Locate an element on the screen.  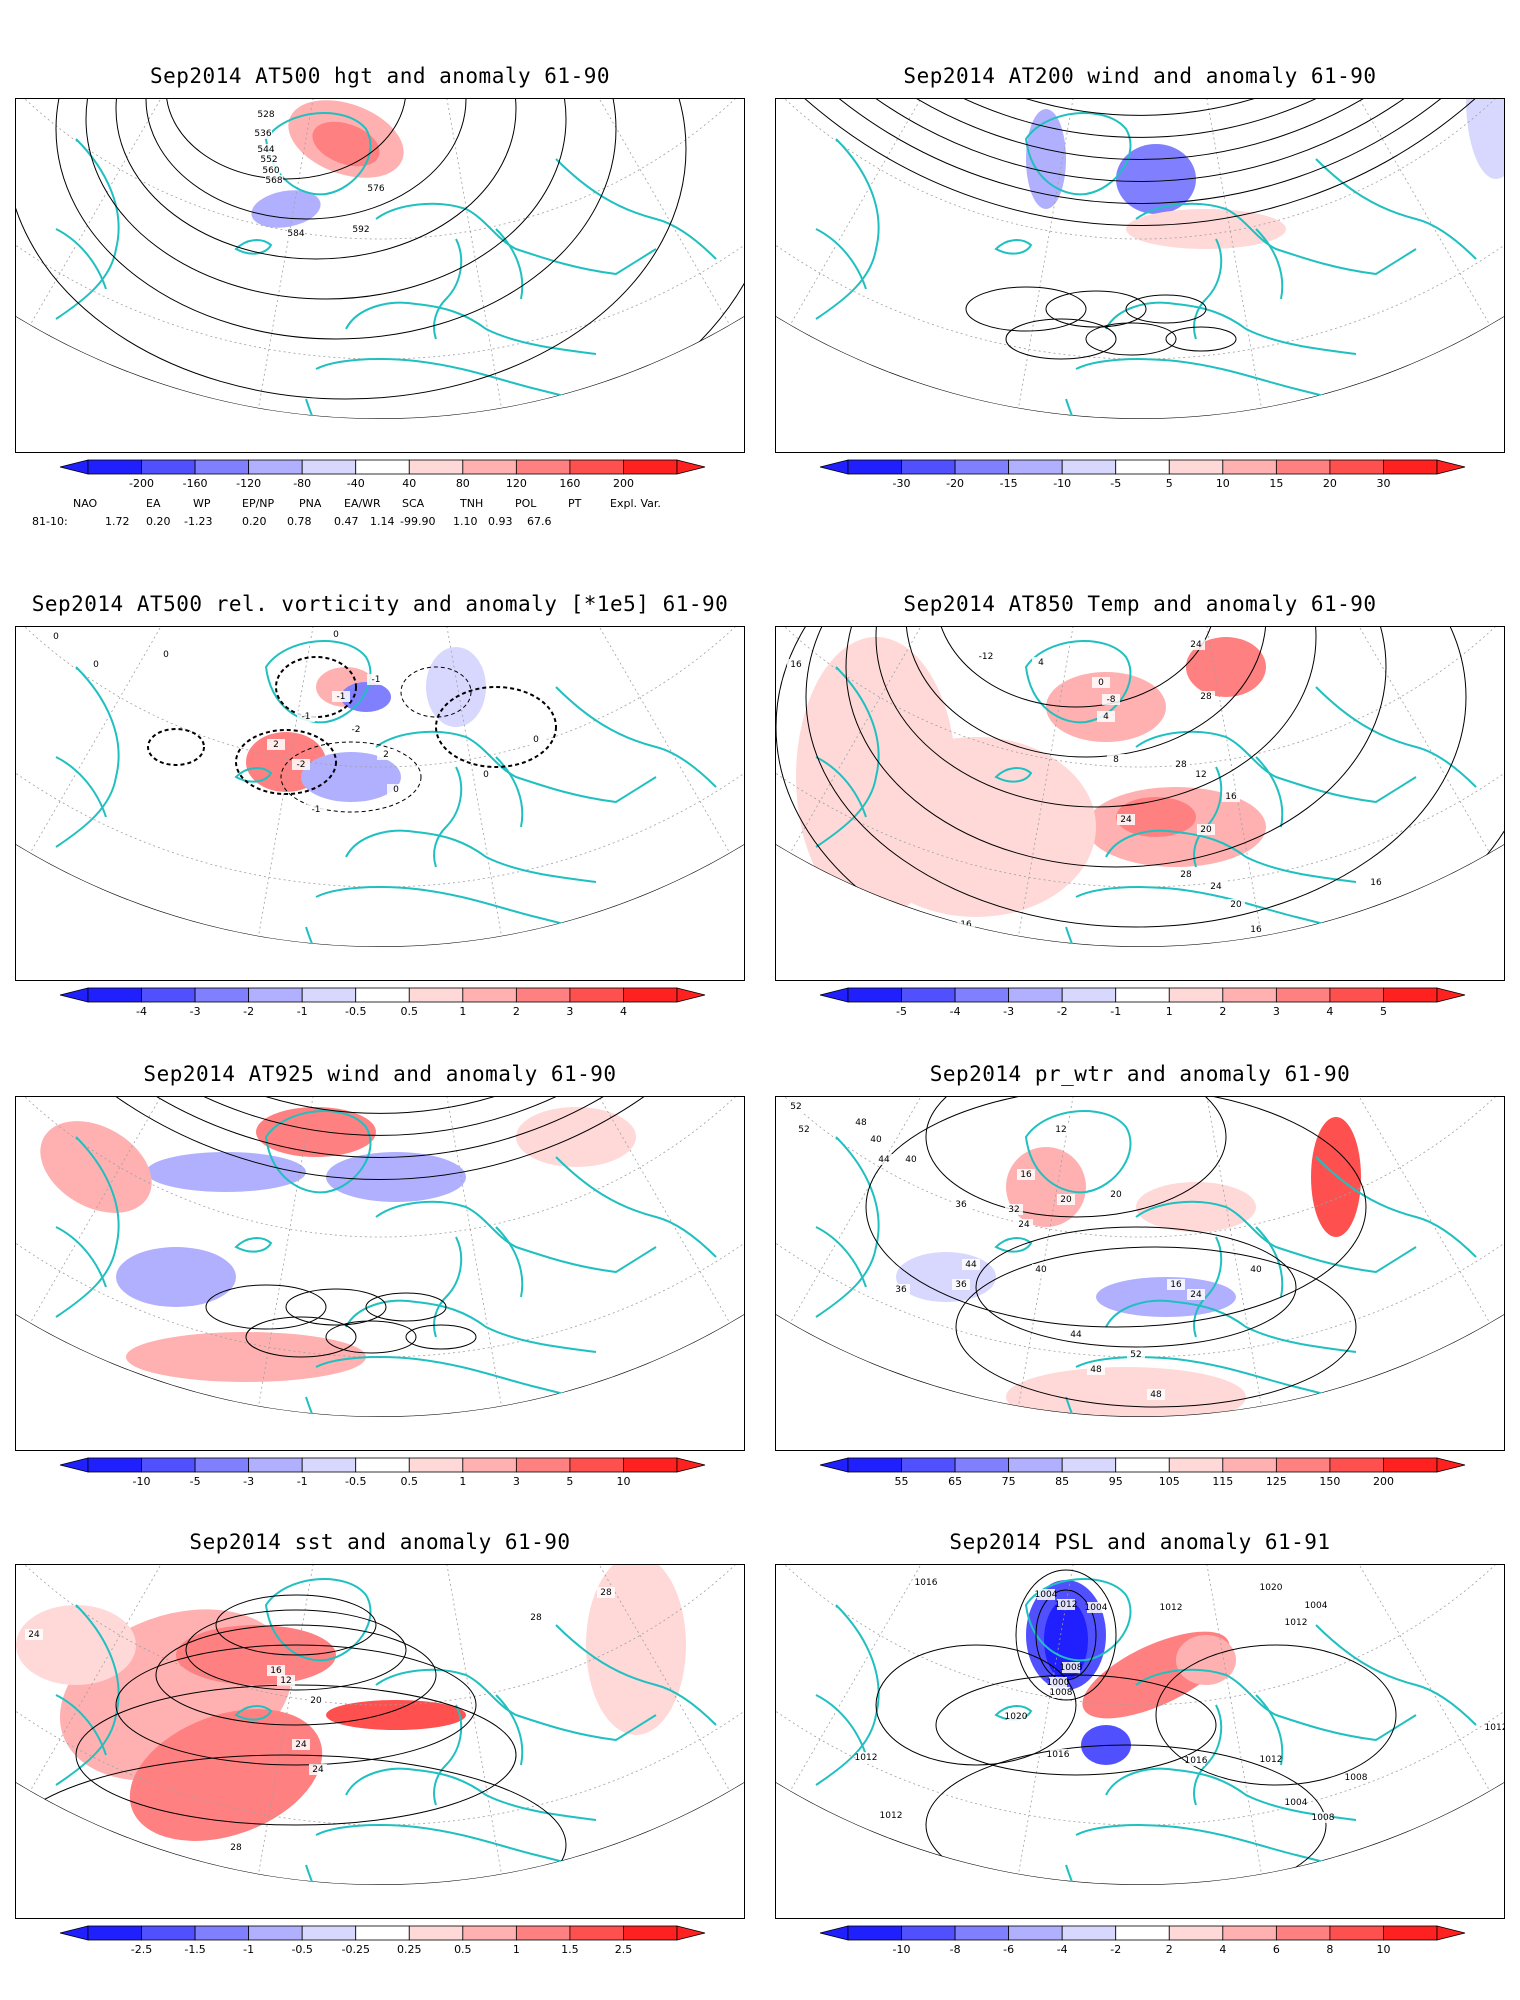
tc-value-epnp: 0.20 is located at coordinates (254, 521).